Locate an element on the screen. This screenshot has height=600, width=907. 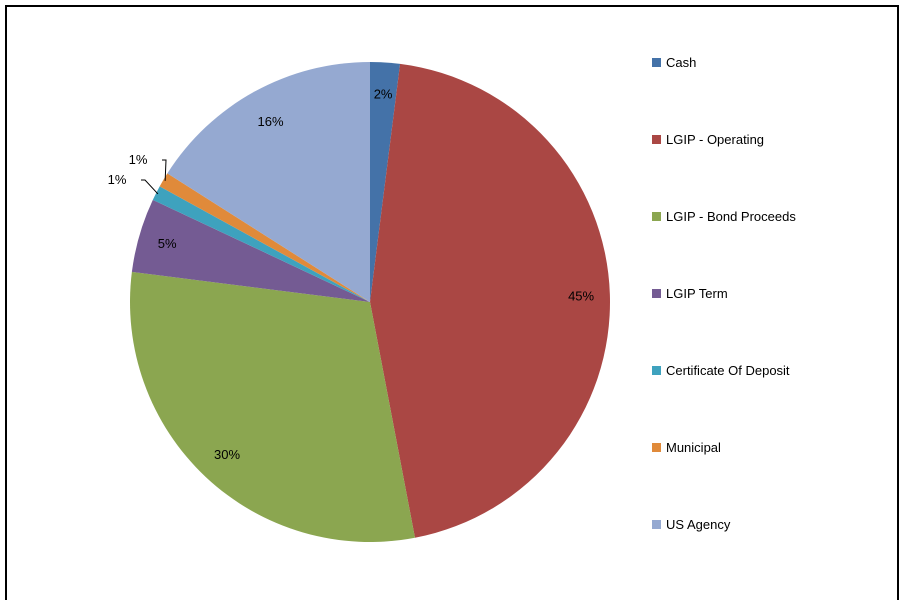
legend-label-cash: Cash is located at coordinates (681, 62).